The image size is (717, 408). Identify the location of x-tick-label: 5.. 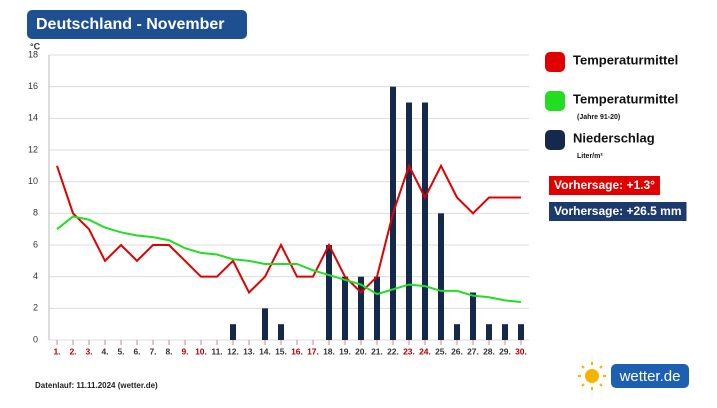
(120, 351).